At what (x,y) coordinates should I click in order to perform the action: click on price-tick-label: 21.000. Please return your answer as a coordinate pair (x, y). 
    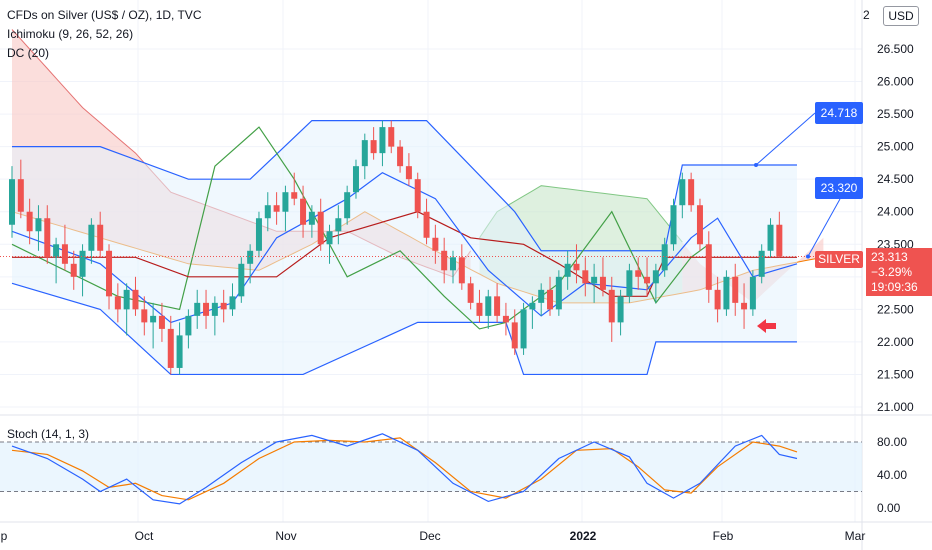
    Looking at the image, I should click on (895, 407).